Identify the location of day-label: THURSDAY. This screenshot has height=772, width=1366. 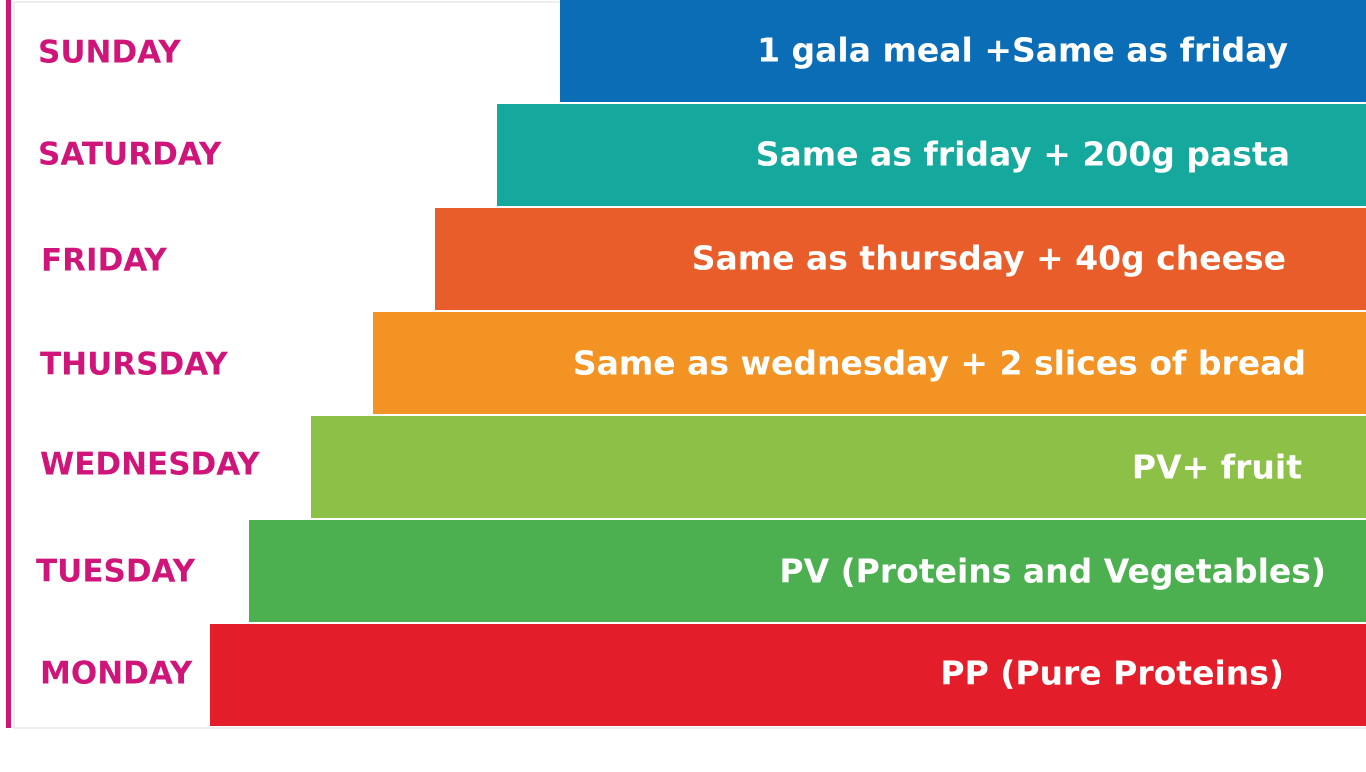
(134, 365).